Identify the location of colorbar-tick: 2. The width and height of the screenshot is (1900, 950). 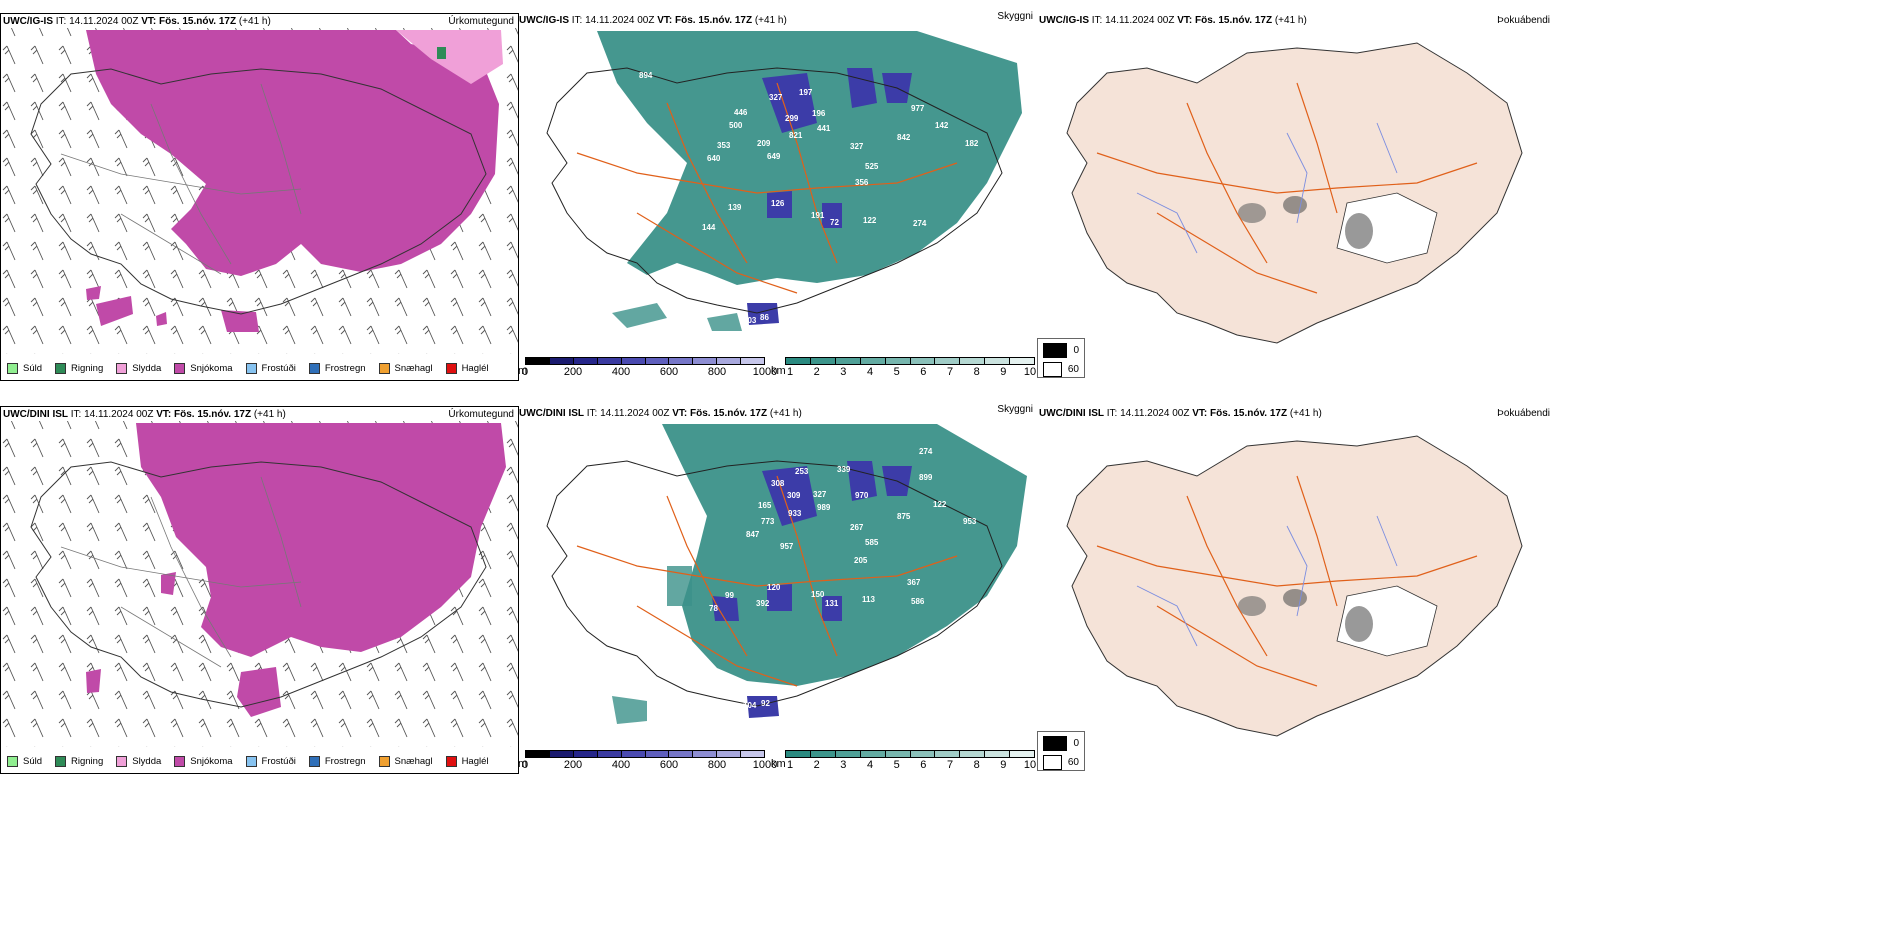
(816, 765).